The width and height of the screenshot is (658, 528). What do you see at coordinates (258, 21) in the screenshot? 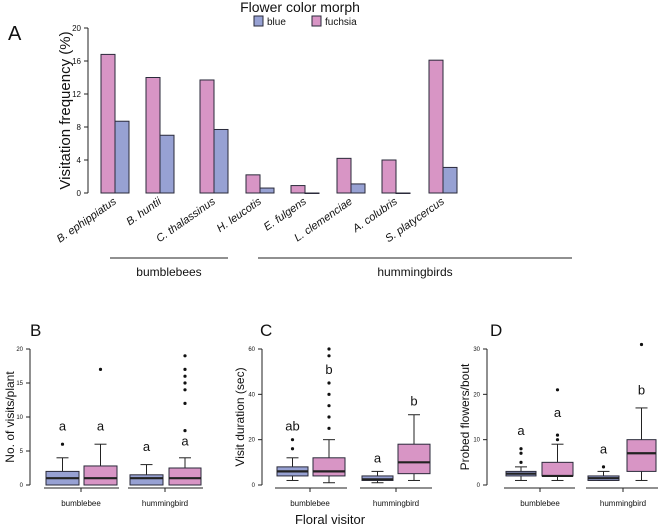
I see `legend-swatch-blue` at bounding box center [258, 21].